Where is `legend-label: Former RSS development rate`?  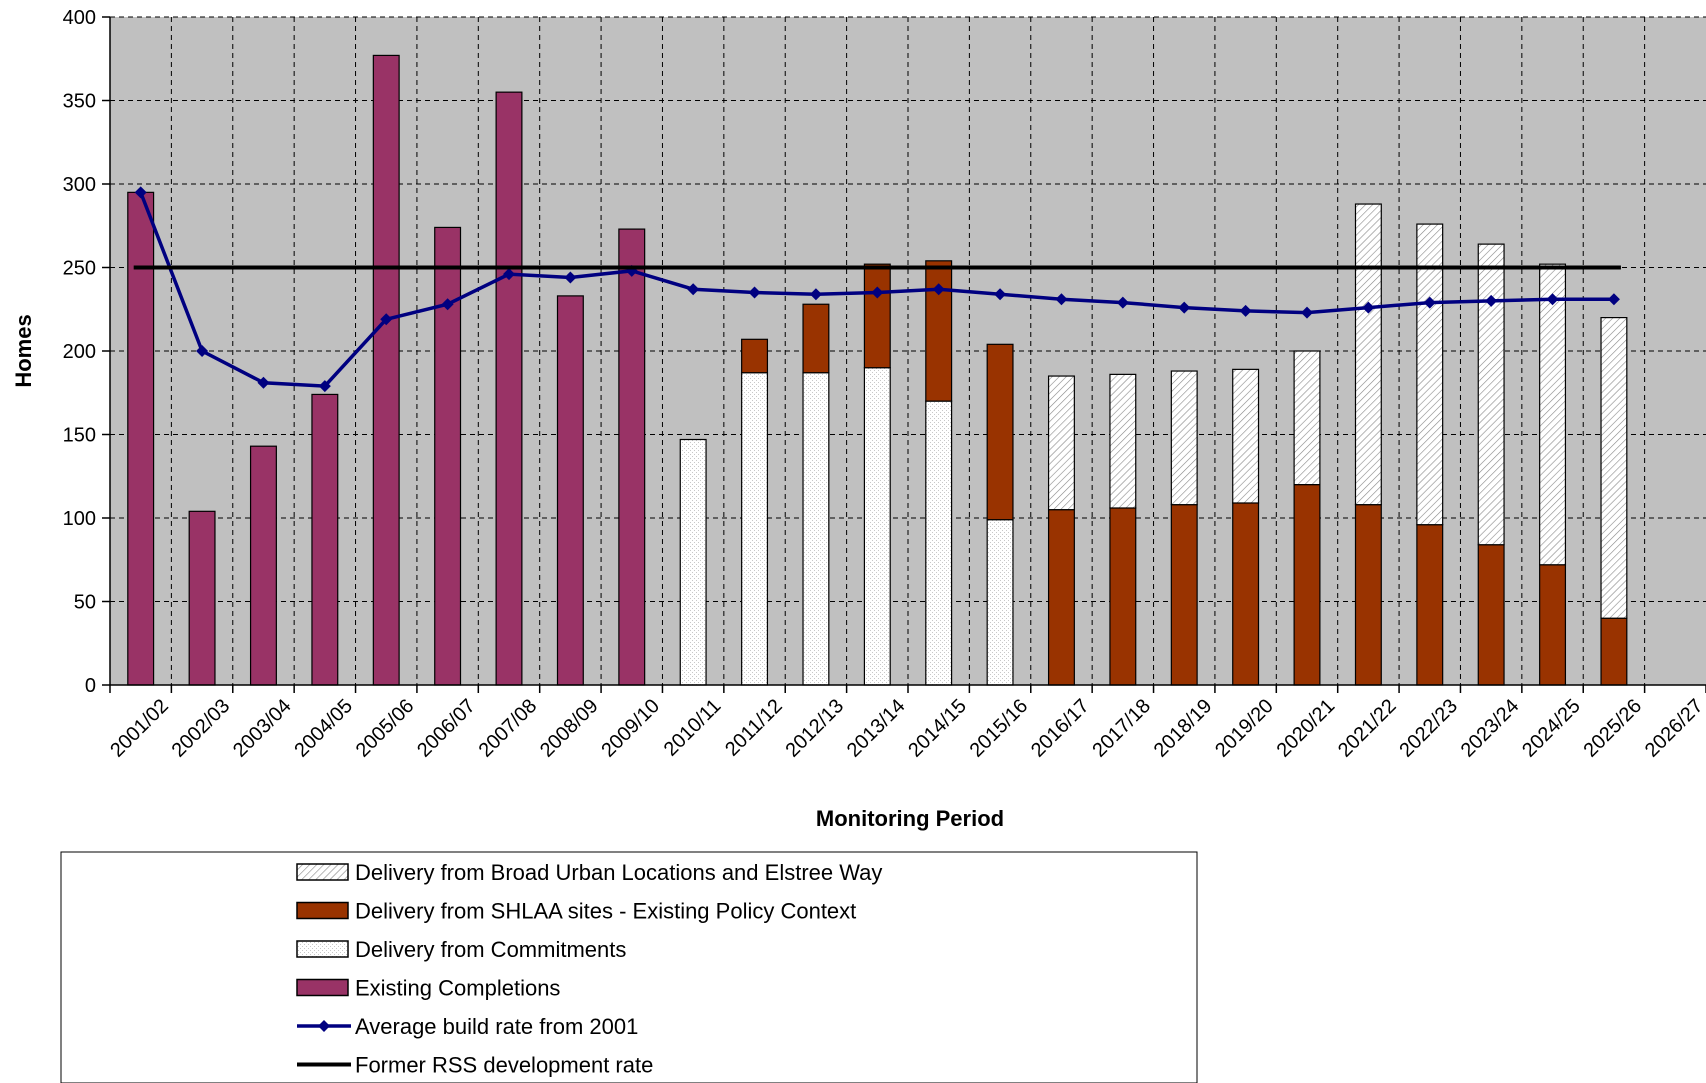
legend-label: Former RSS development rate is located at coordinates (504, 1065).